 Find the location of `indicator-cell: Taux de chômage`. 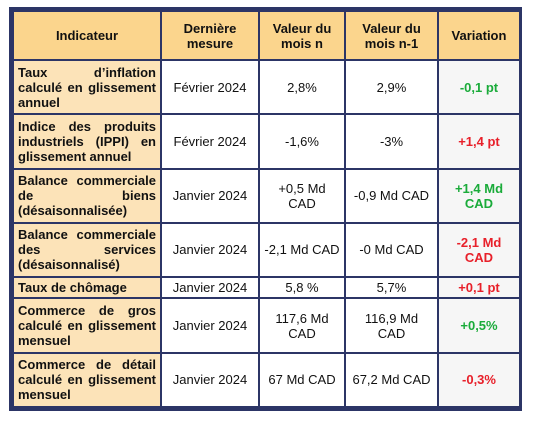

indicator-cell: Taux de chômage is located at coordinates (87, 288).